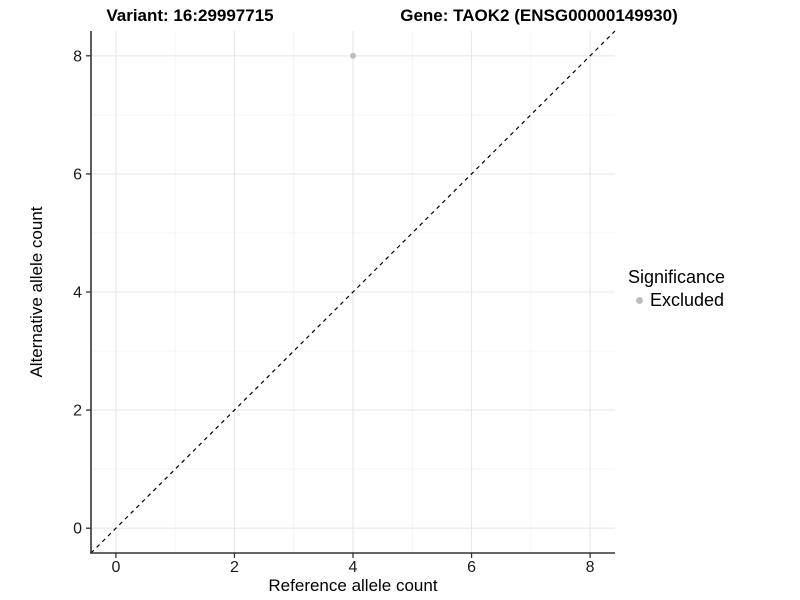 The width and height of the screenshot is (800, 600). I want to click on data-point, so click(353, 55).